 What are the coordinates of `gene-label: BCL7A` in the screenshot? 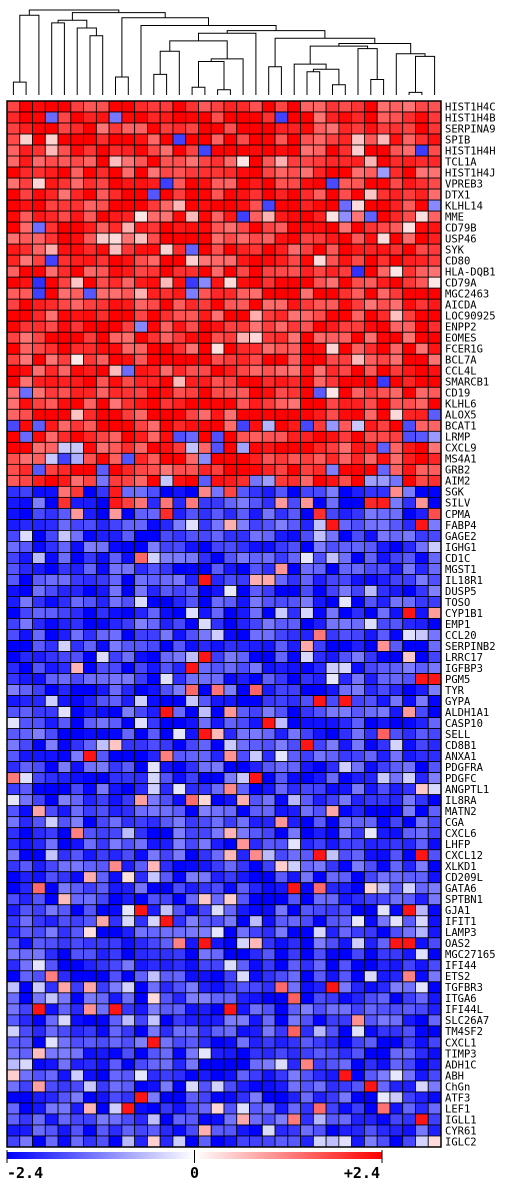 It's located at (461, 361).